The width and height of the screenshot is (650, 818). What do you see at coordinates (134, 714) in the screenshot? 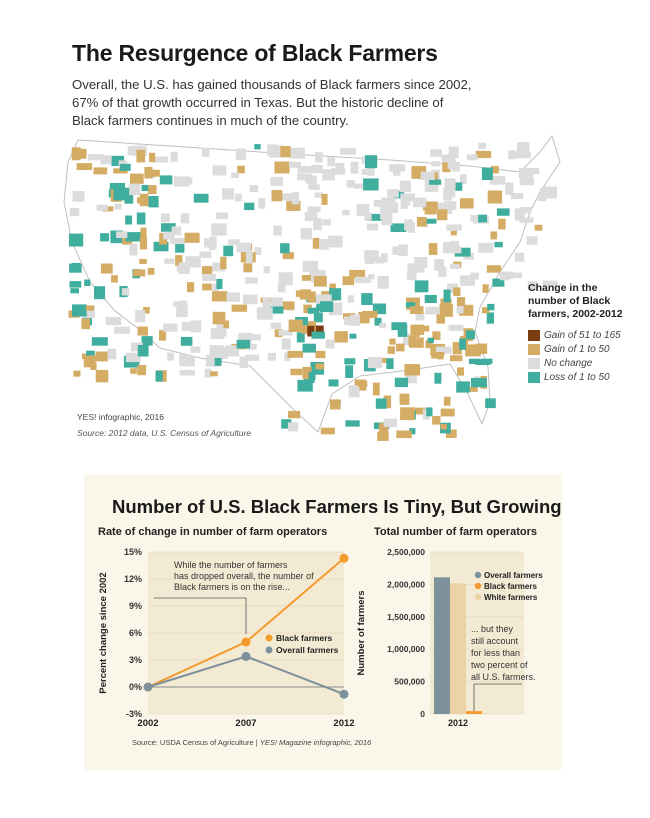
I see `line-y-tick: -3%` at bounding box center [134, 714].